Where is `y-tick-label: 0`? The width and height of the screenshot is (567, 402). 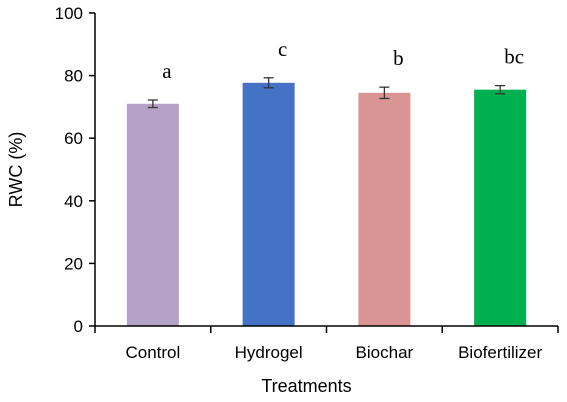
y-tick-label: 0 is located at coordinates (78, 326).